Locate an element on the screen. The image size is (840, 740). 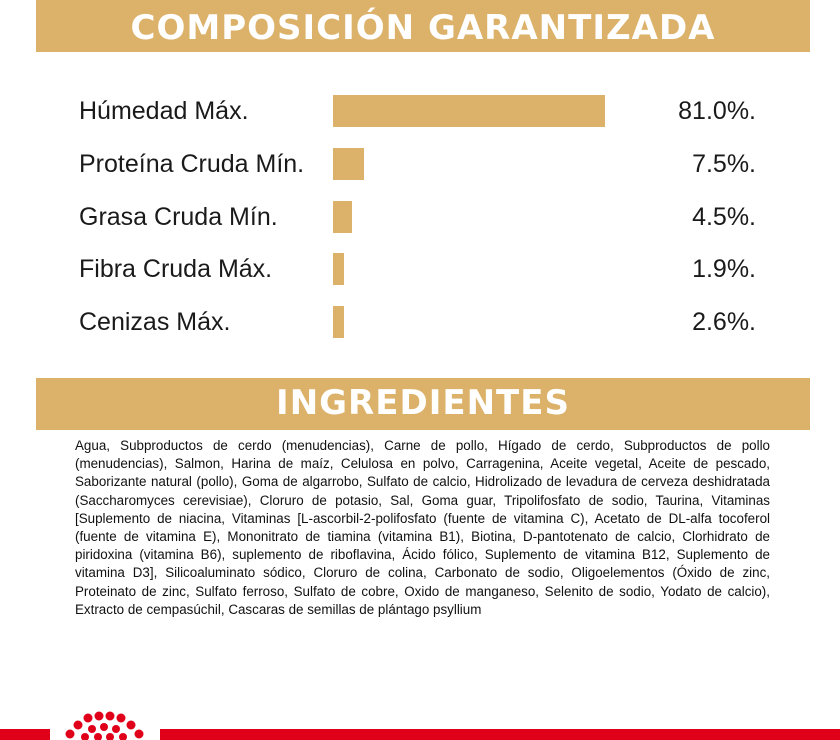
composition-row-value: 7.5%. is located at coordinates (724, 164).